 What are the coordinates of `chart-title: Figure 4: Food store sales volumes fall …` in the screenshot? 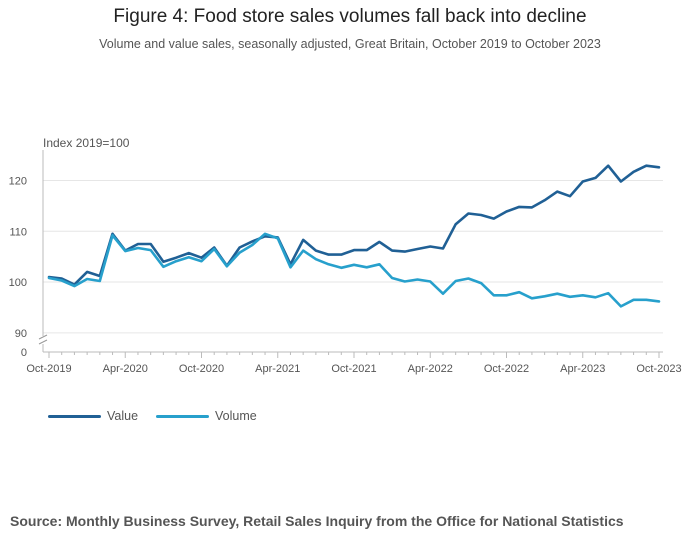 It's located at (350, 16).